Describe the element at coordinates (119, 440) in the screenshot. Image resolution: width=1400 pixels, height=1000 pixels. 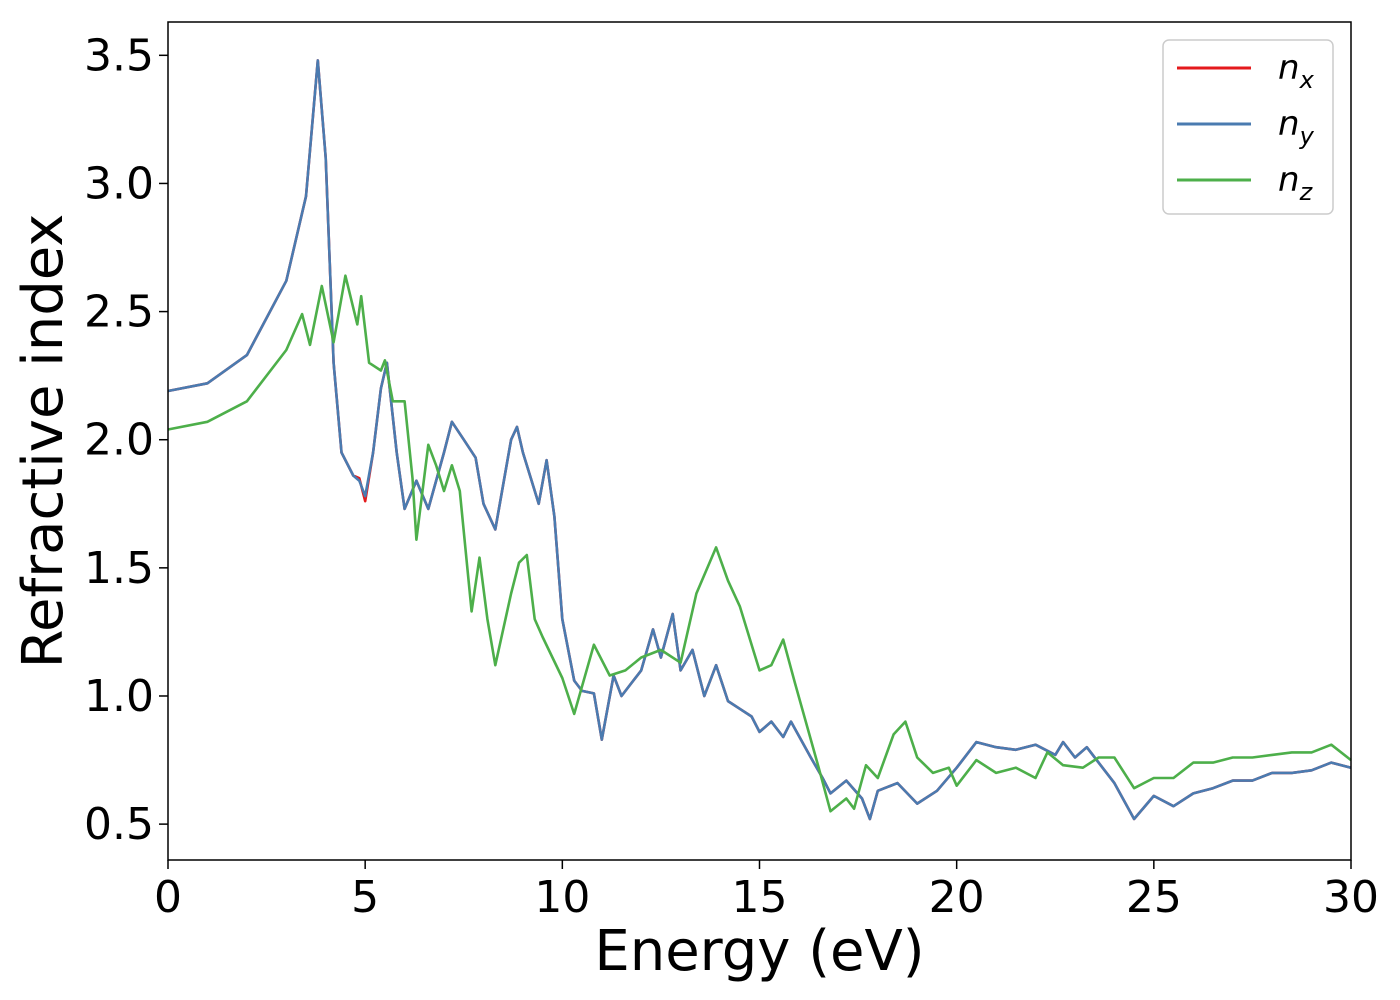
I see `y-tick-label: 2.0` at that location.